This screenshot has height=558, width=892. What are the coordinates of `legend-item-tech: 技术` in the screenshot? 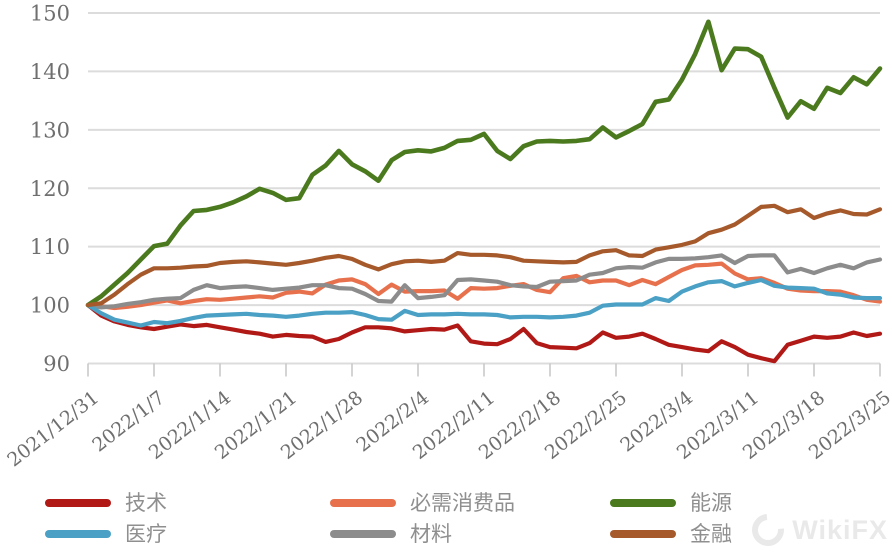 It's located at (187, 503).